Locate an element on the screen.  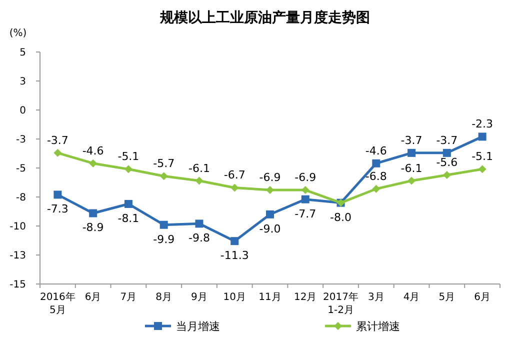
x-tick-label: 12月 is located at coordinates (305, 297).